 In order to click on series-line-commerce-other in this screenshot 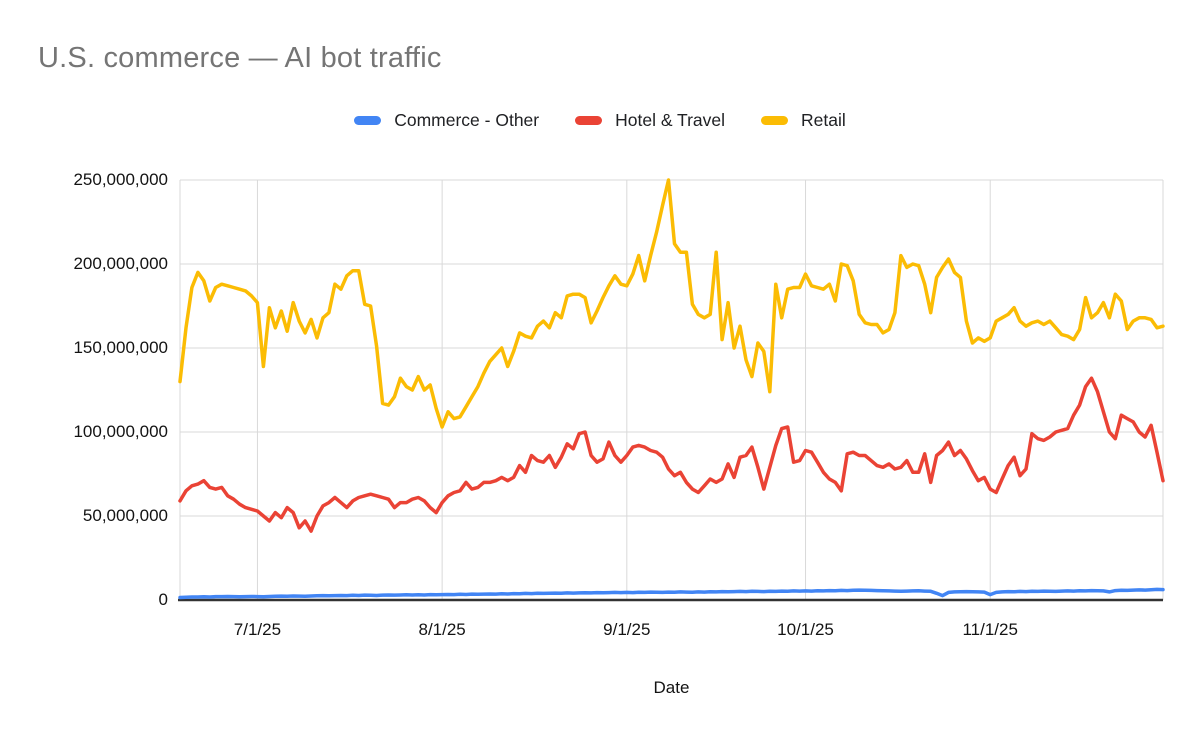, I will do `click(671, 593)`.